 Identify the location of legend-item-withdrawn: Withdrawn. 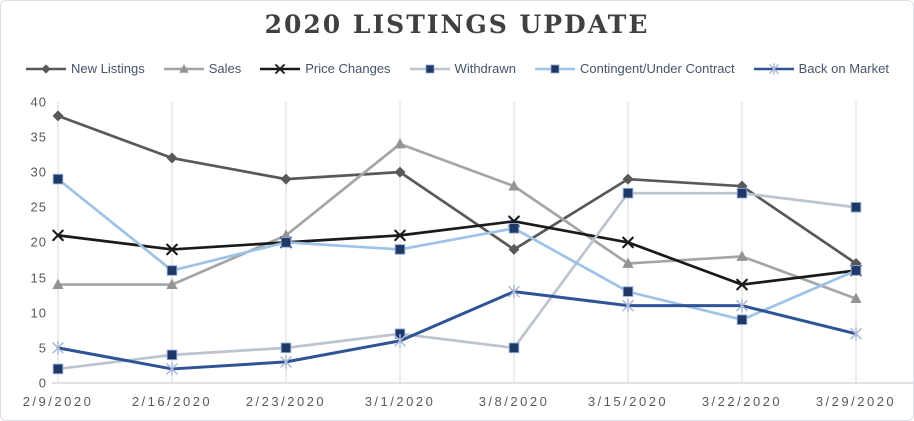
(462, 68).